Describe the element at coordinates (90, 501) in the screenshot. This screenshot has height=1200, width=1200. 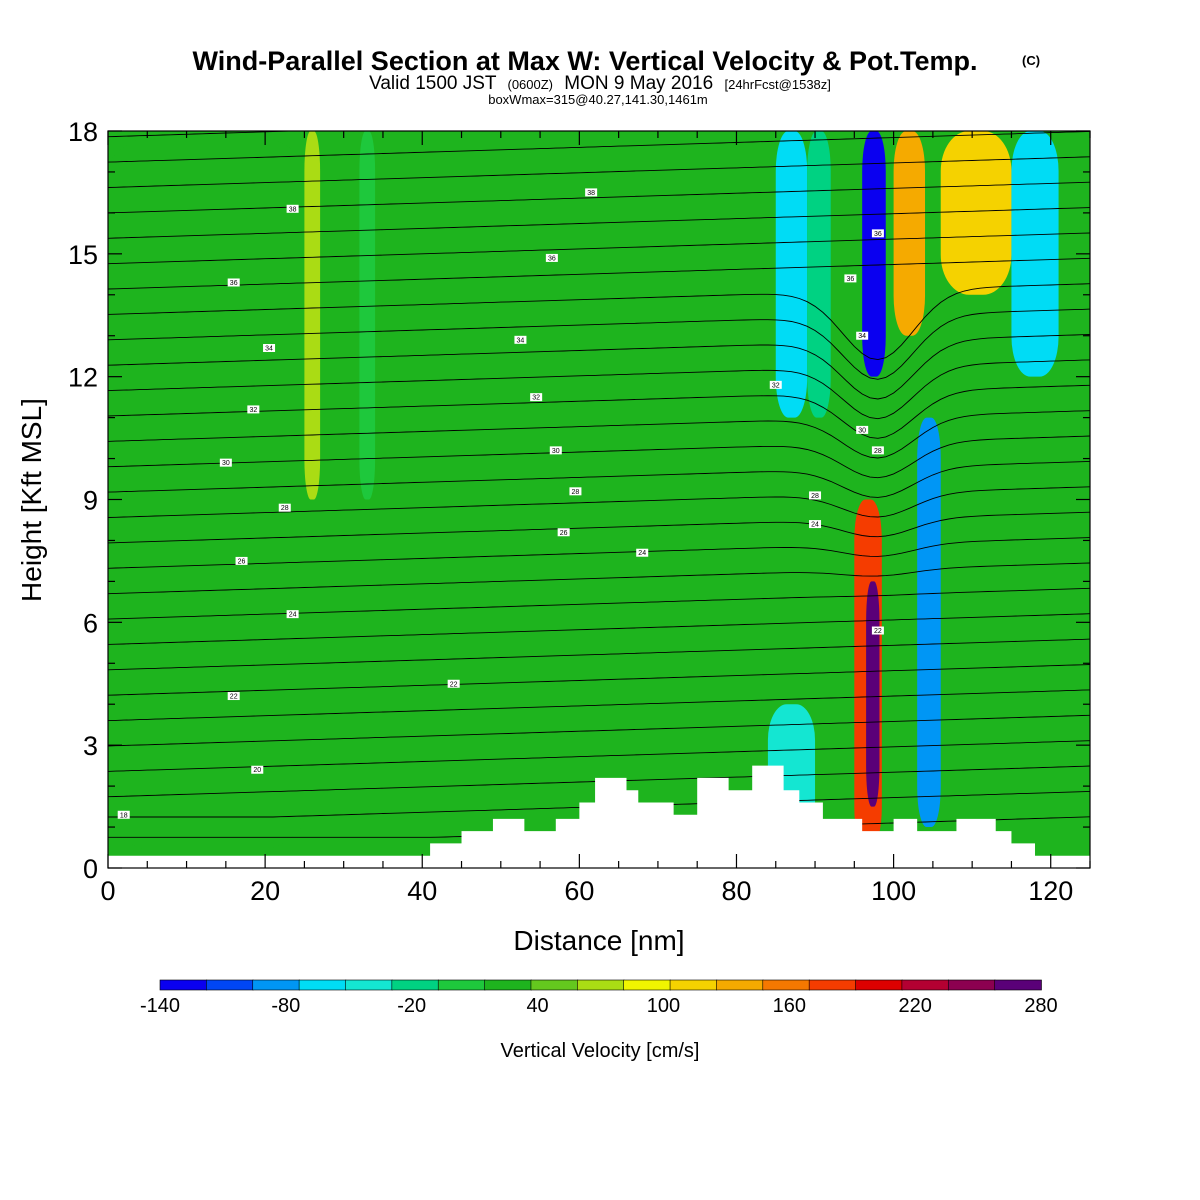
I see `y-tick-label: 9` at that location.